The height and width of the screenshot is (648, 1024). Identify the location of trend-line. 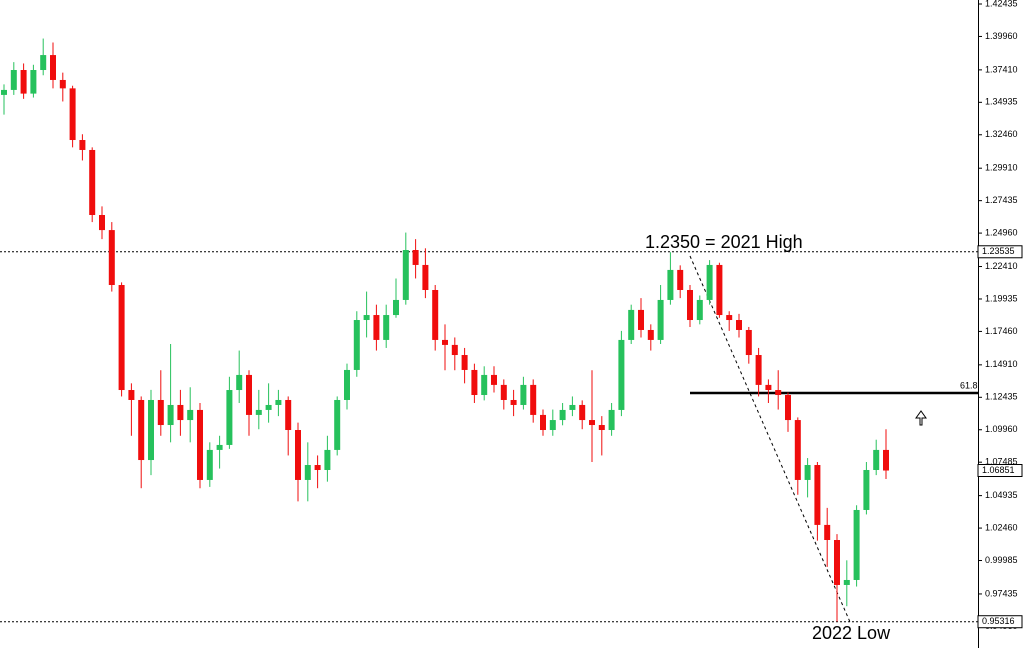
(770, 439).